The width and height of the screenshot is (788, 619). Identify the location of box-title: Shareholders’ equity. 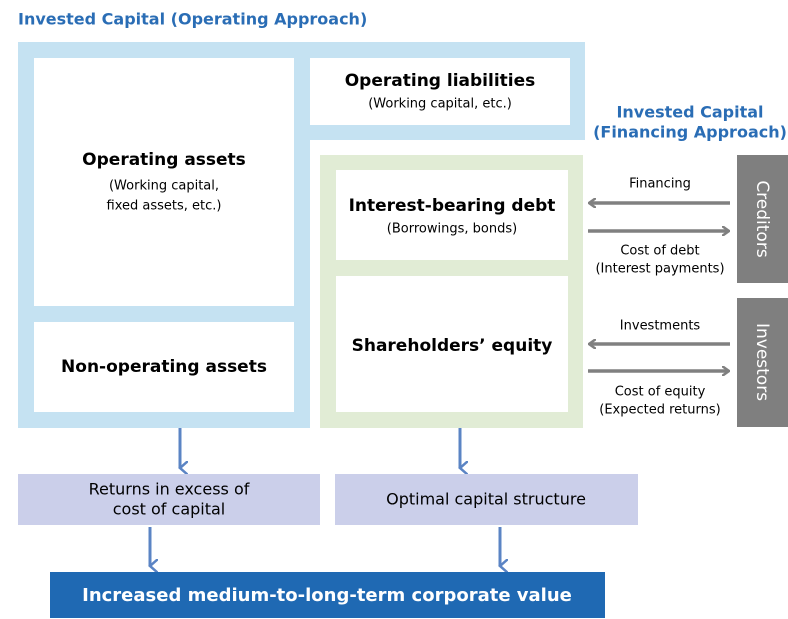
(452, 346).